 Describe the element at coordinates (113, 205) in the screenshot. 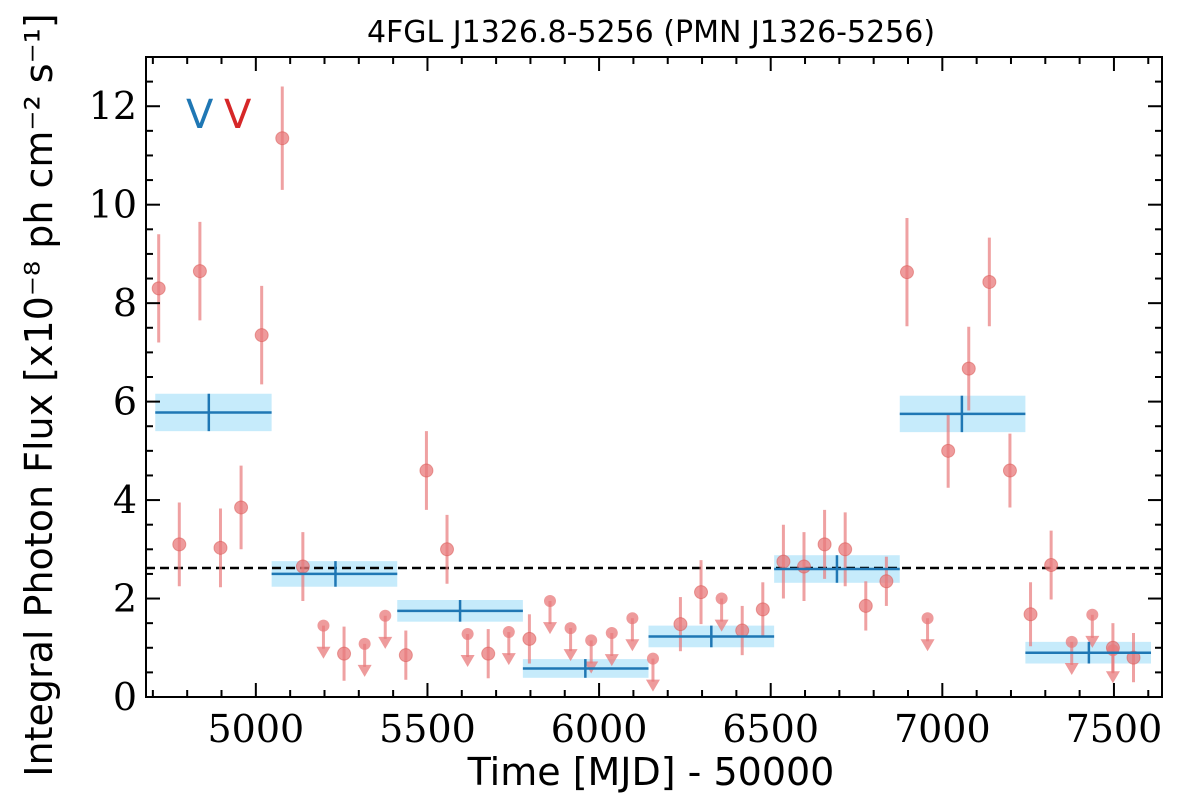

I see `y-tick-label: 10` at that location.